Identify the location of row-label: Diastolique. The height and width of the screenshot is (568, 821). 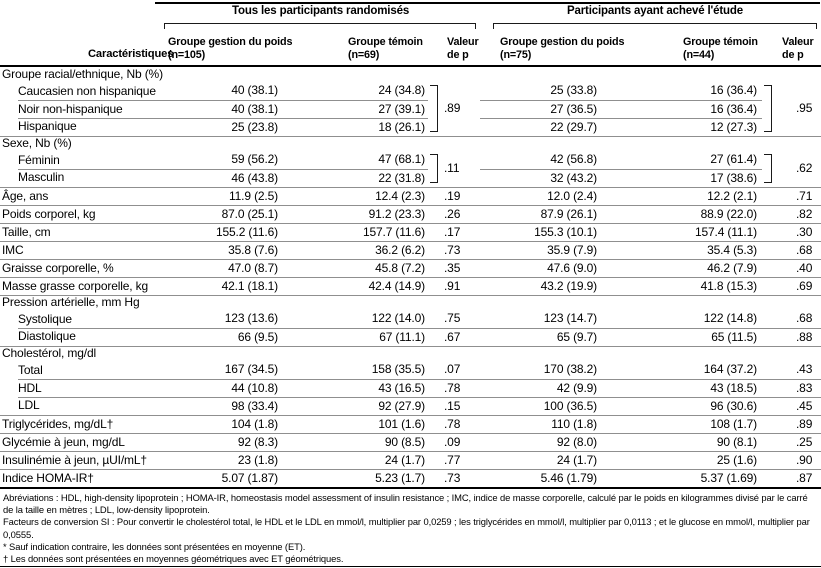
(85, 337).